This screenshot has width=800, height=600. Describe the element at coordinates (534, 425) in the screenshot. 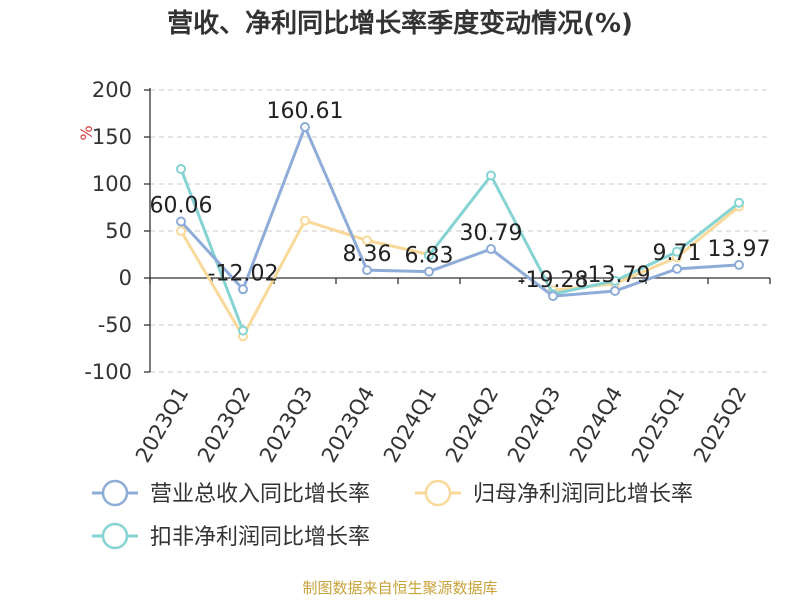

I see `x-tick-label: 2024Q3` at that location.